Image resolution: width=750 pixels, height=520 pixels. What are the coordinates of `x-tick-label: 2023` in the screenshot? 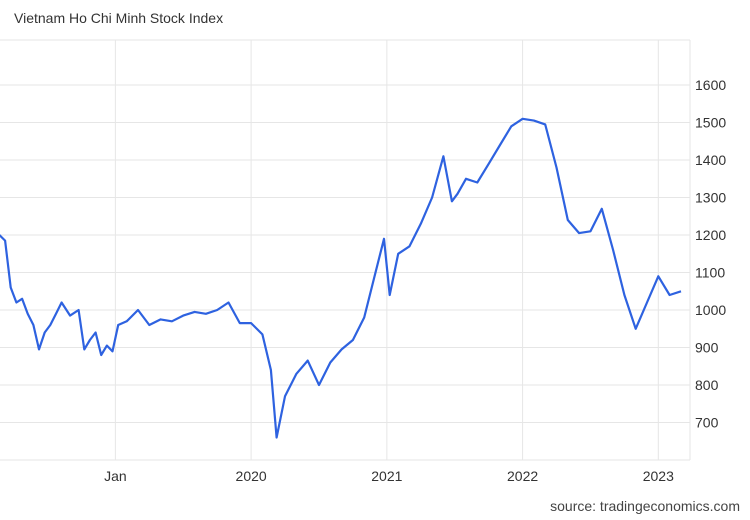 It's located at (658, 476).